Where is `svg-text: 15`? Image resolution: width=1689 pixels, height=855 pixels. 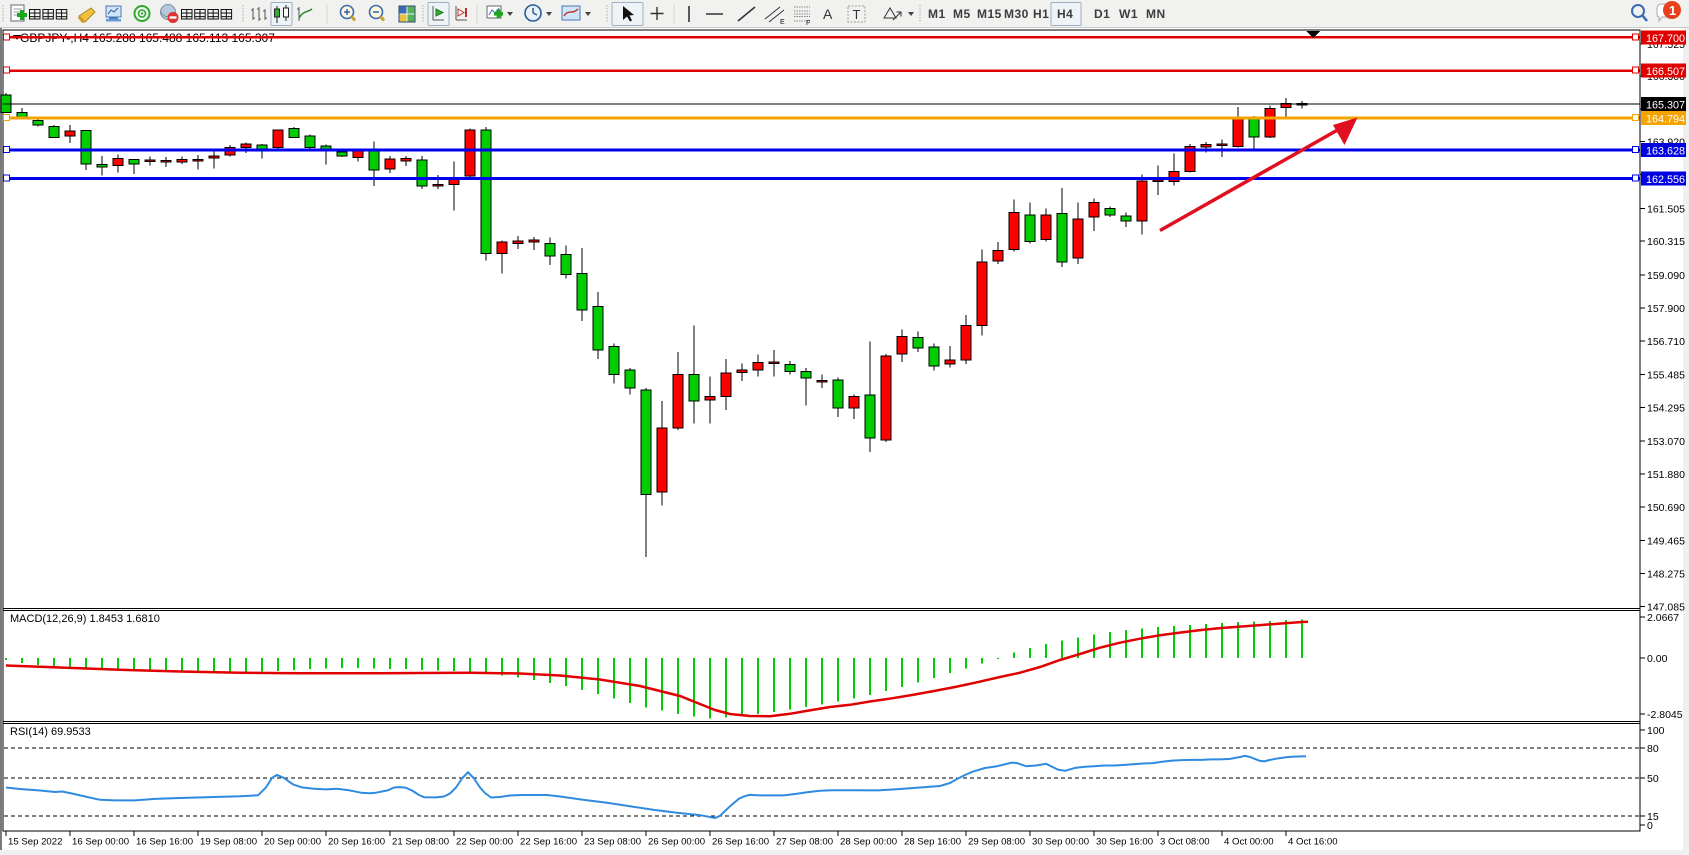 svg-text: 15 is located at coordinates (1653, 817).